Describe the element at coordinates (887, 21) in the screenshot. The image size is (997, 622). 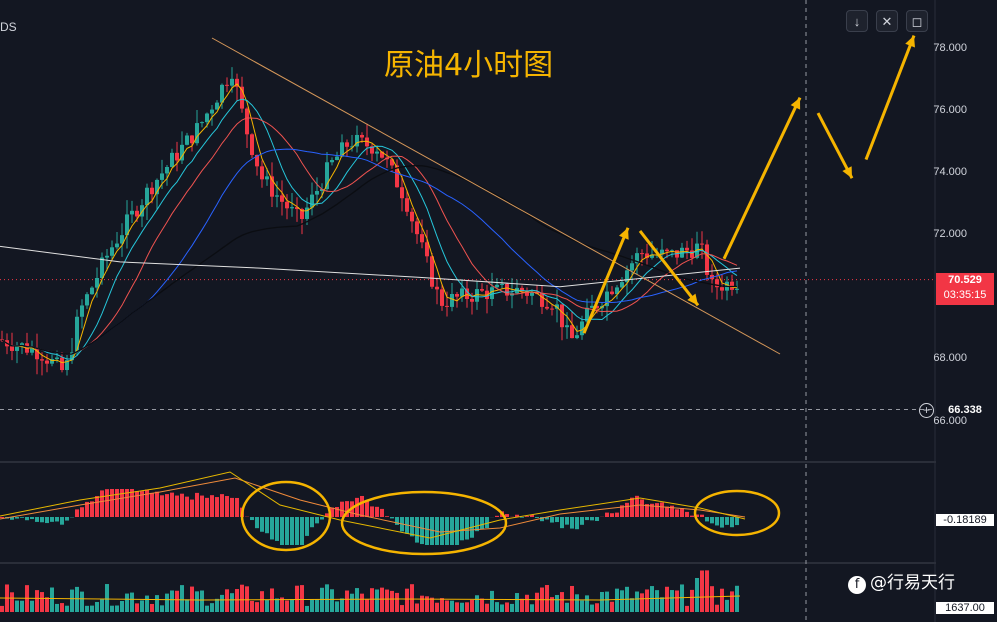
I see `collapse-button: ✕` at that location.